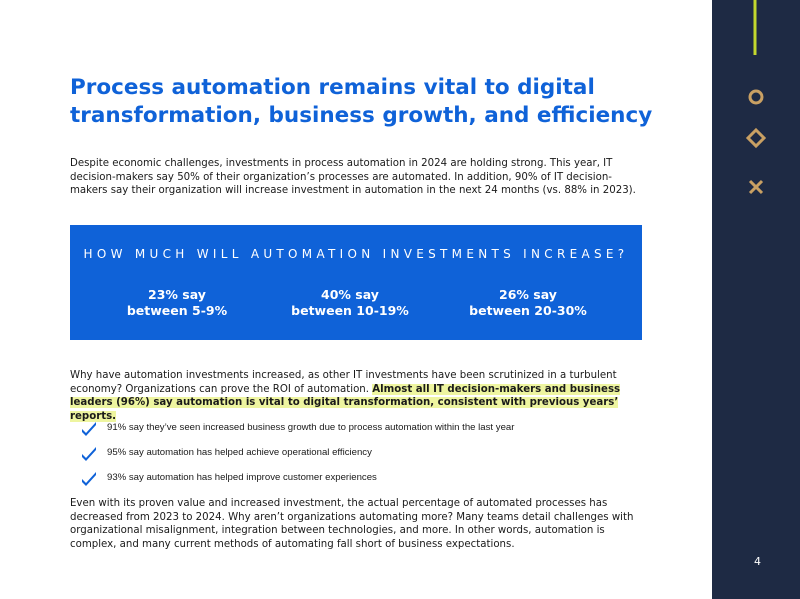  I want to click on stat: 40% say between 10-19%, so click(350, 303).